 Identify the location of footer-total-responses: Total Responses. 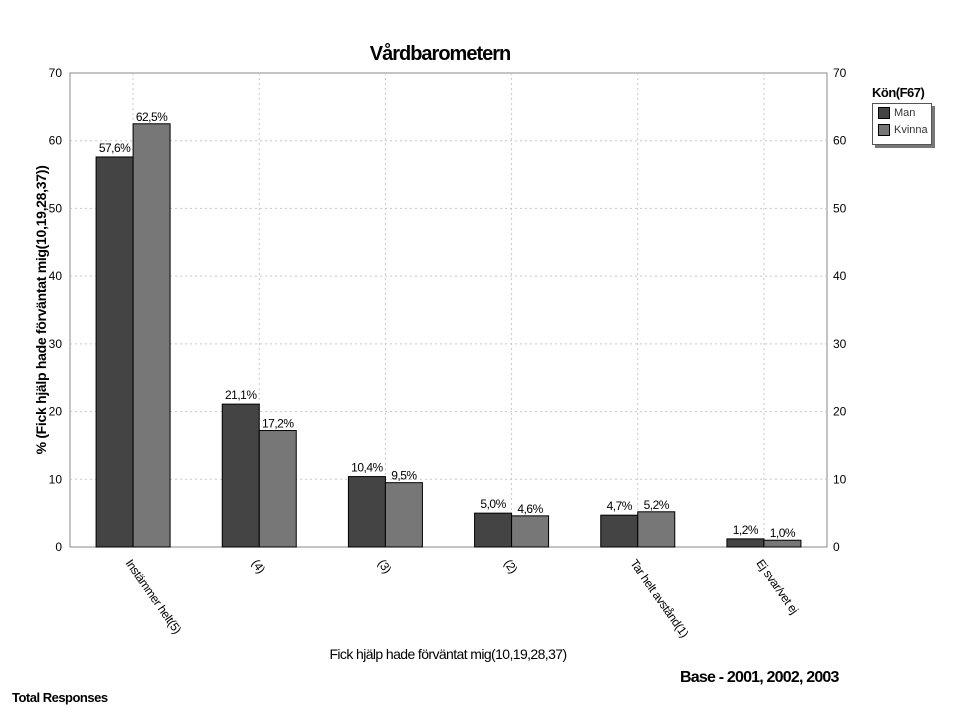
(60, 697).